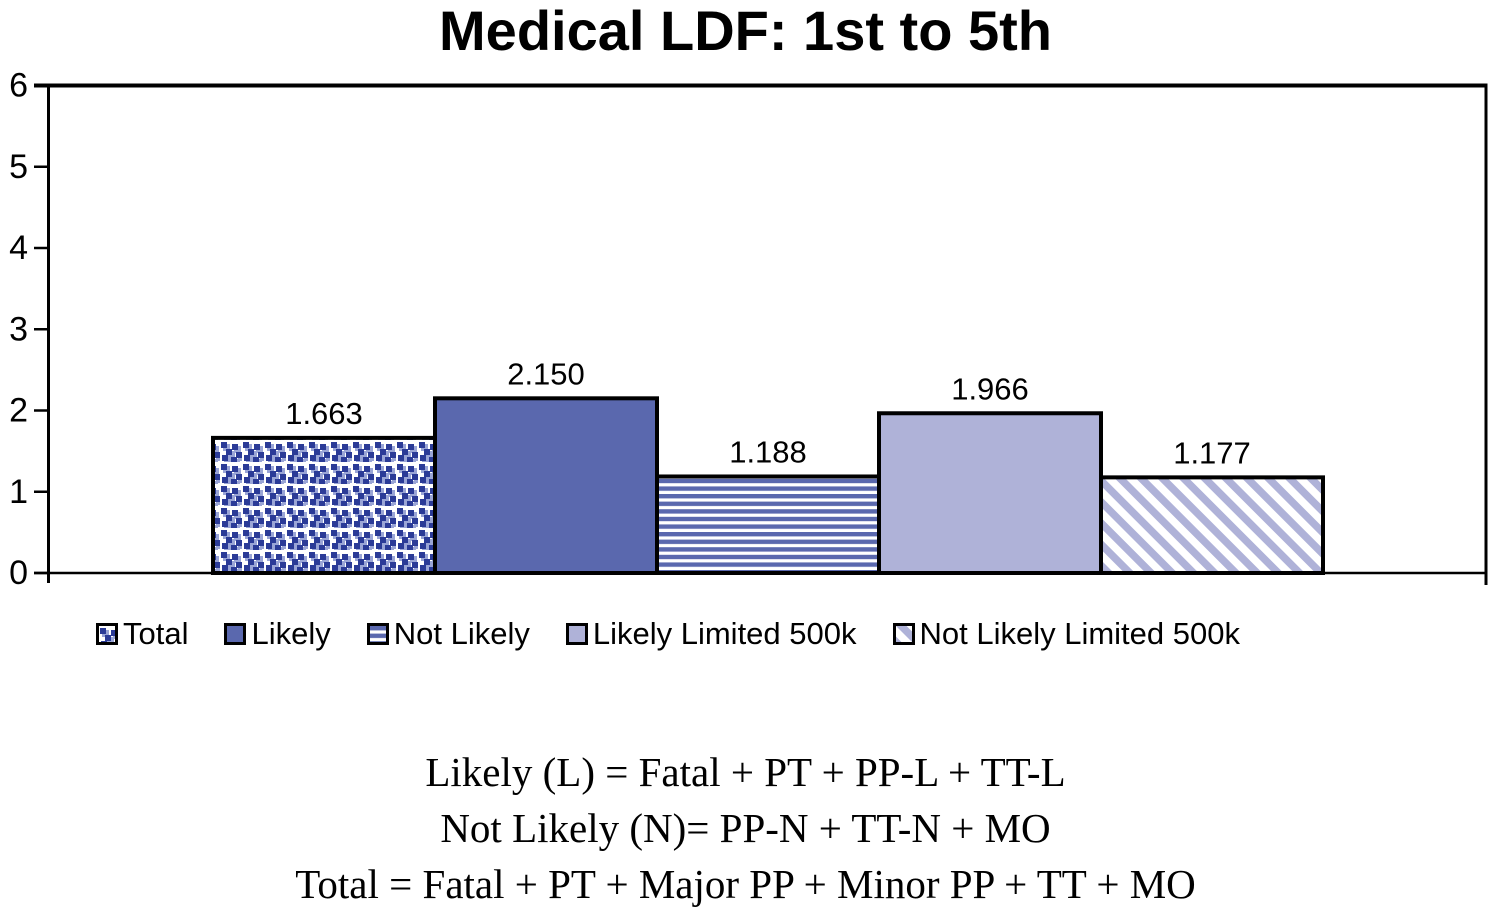 Image resolution: width=1491 pixels, height=910 pixels. I want to click on footnote-line-2: Not Likely (N)= PP-N + TT-N + MO, so click(745, 828).